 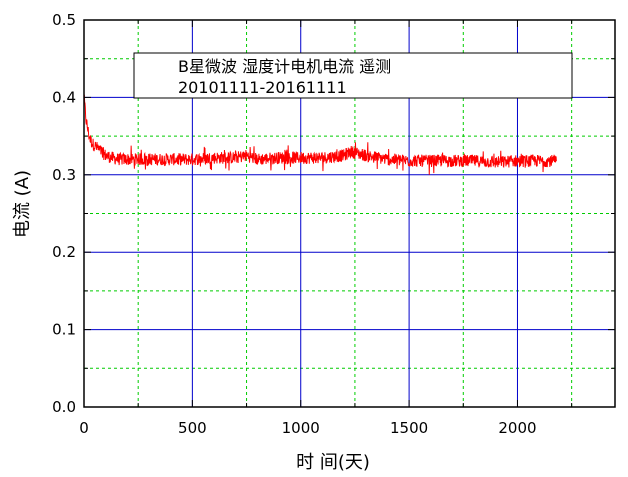 I want to click on legend-frame, so click(x=353, y=75).